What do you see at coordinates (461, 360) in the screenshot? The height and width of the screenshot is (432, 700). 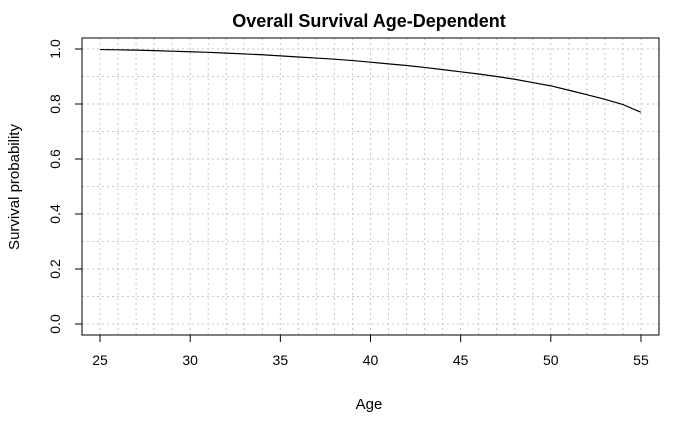 I see `x-tick-label-4: 45` at bounding box center [461, 360].